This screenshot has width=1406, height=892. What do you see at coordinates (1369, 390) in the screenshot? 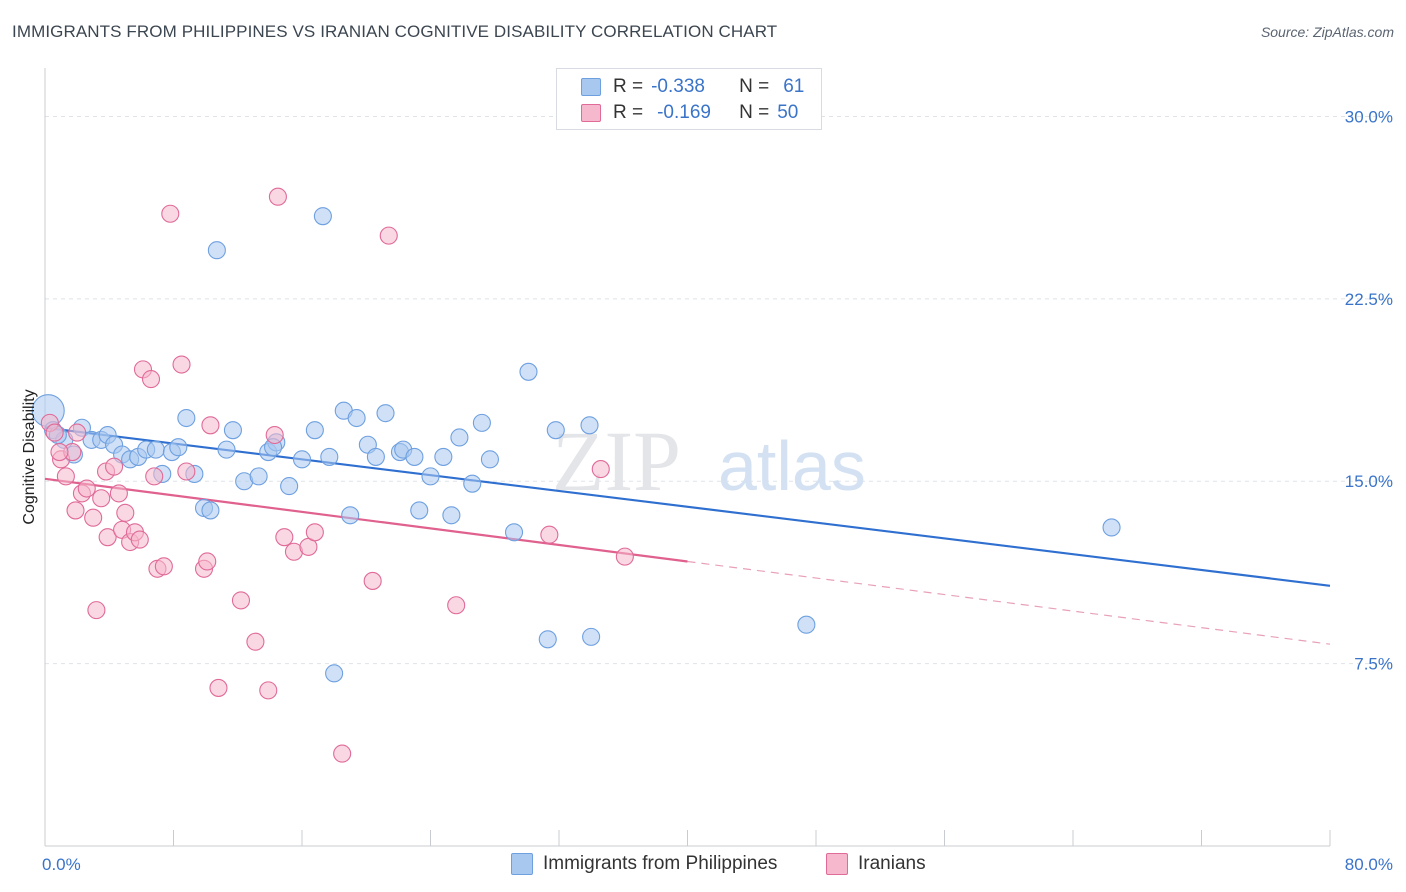
I see `y-tick-labels: 7.5% 15.0% 22.5% 30.0%` at bounding box center [1369, 390].